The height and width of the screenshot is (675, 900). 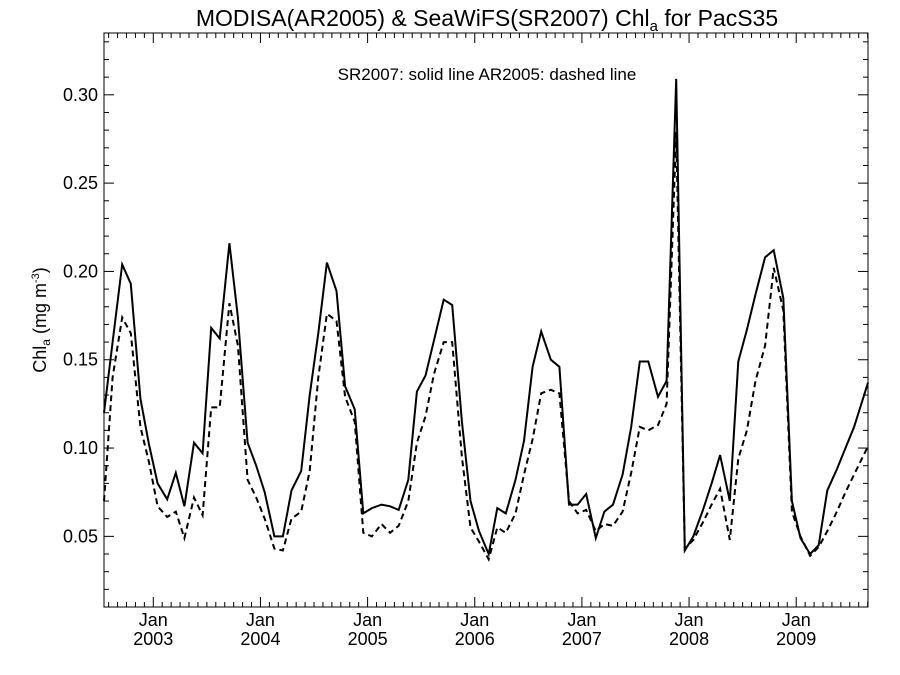 What do you see at coordinates (796, 639) in the screenshot?
I see `x-tick-year-label: 2009` at bounding box center [796, 639].